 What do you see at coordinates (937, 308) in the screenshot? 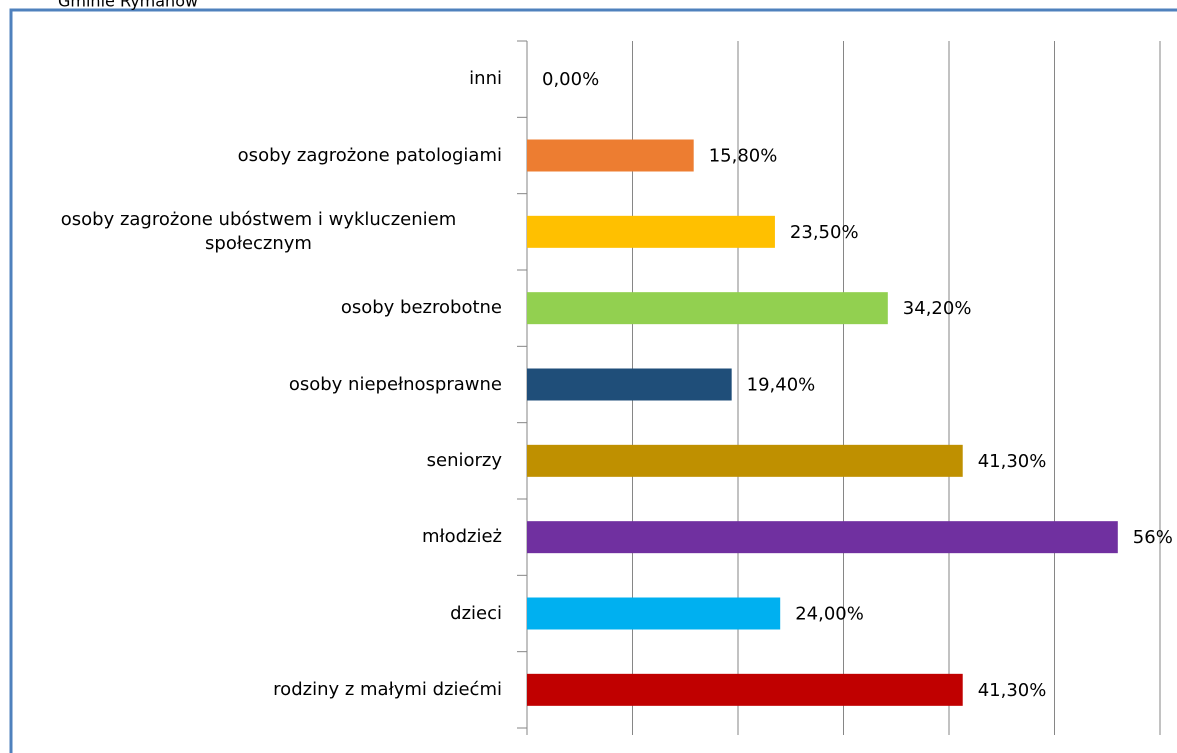
I see `value-label: 34,20%` at bounding box center [937, 308].